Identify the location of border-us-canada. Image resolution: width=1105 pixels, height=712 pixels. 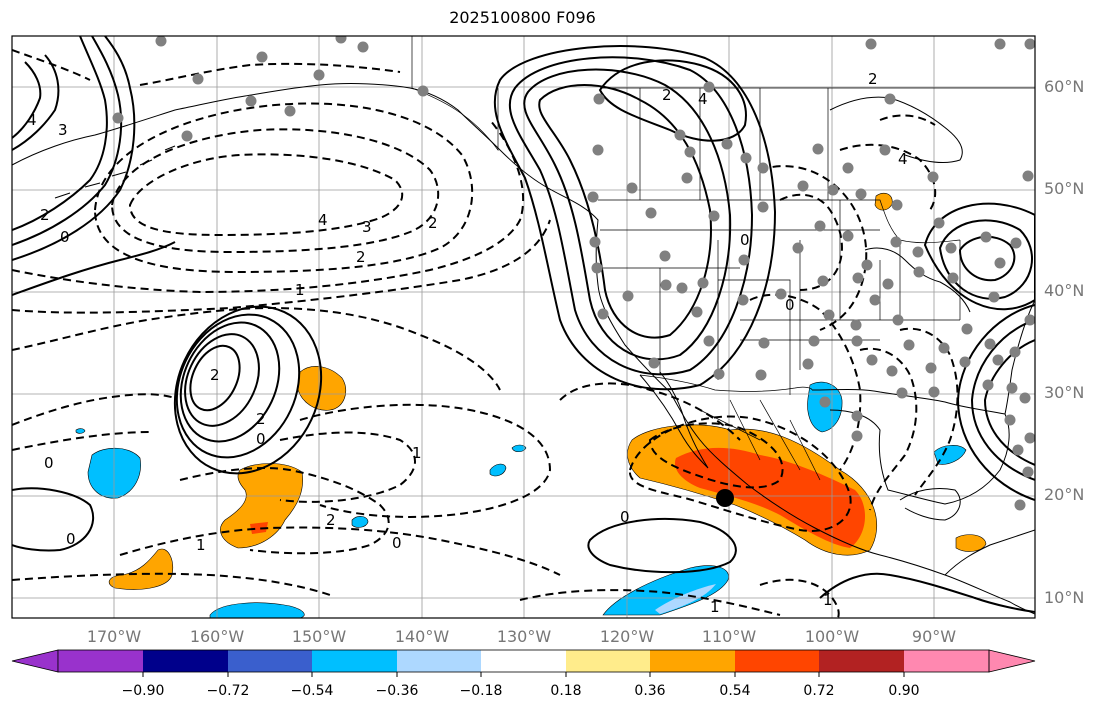
(779, 221).